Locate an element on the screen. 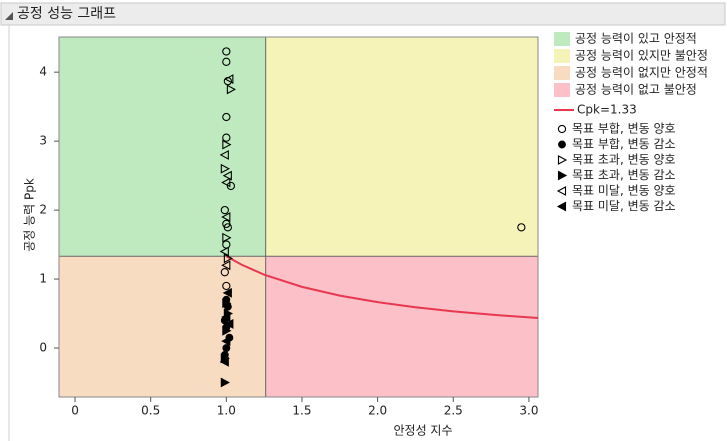 Image resolution: width=727 pixels, height=441 pixels. legend-label: 목표 부합, 변동 감소 is located at coordinates (624, 144).